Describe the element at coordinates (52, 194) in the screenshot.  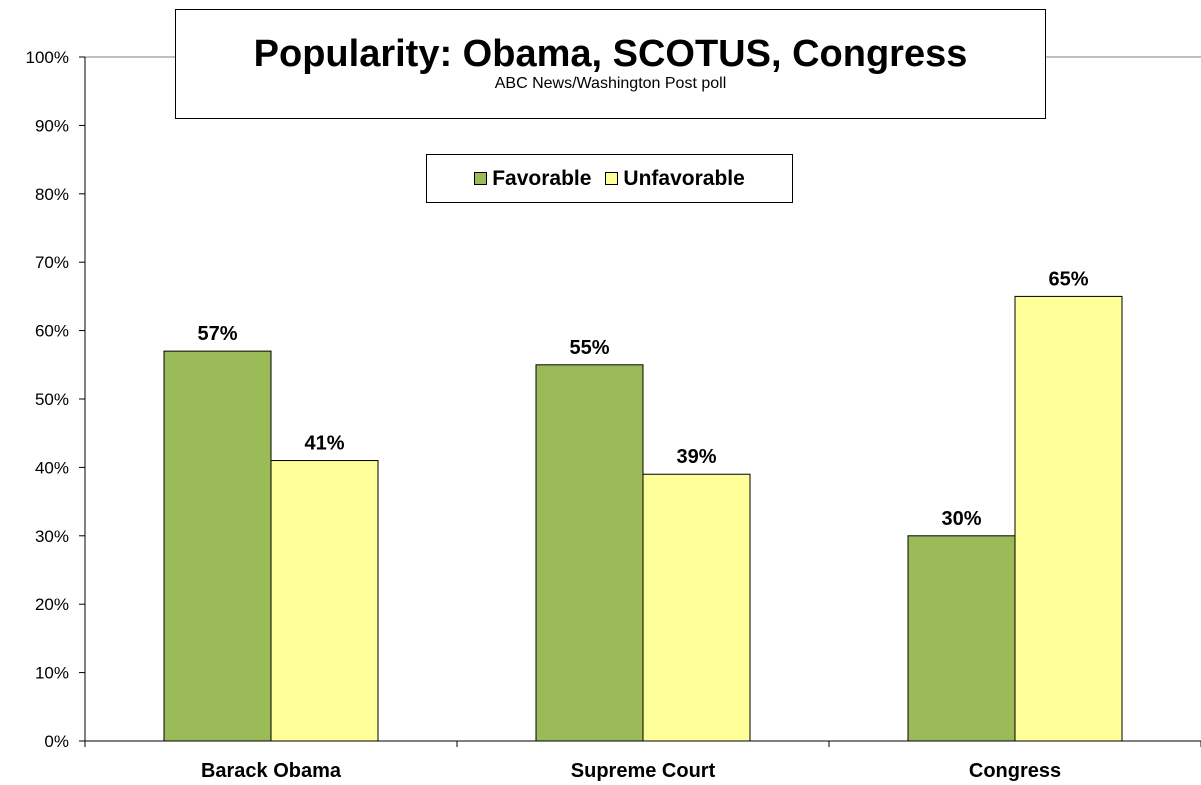
I see `y-tick-label: 80%` at that location.